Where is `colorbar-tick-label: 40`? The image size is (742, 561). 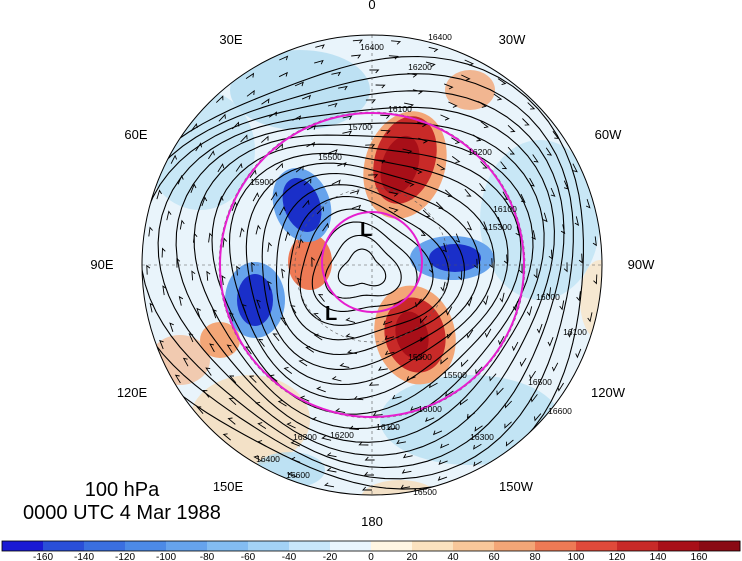
colorbar-tick-label: 40 is located at coordinates (453, 556).